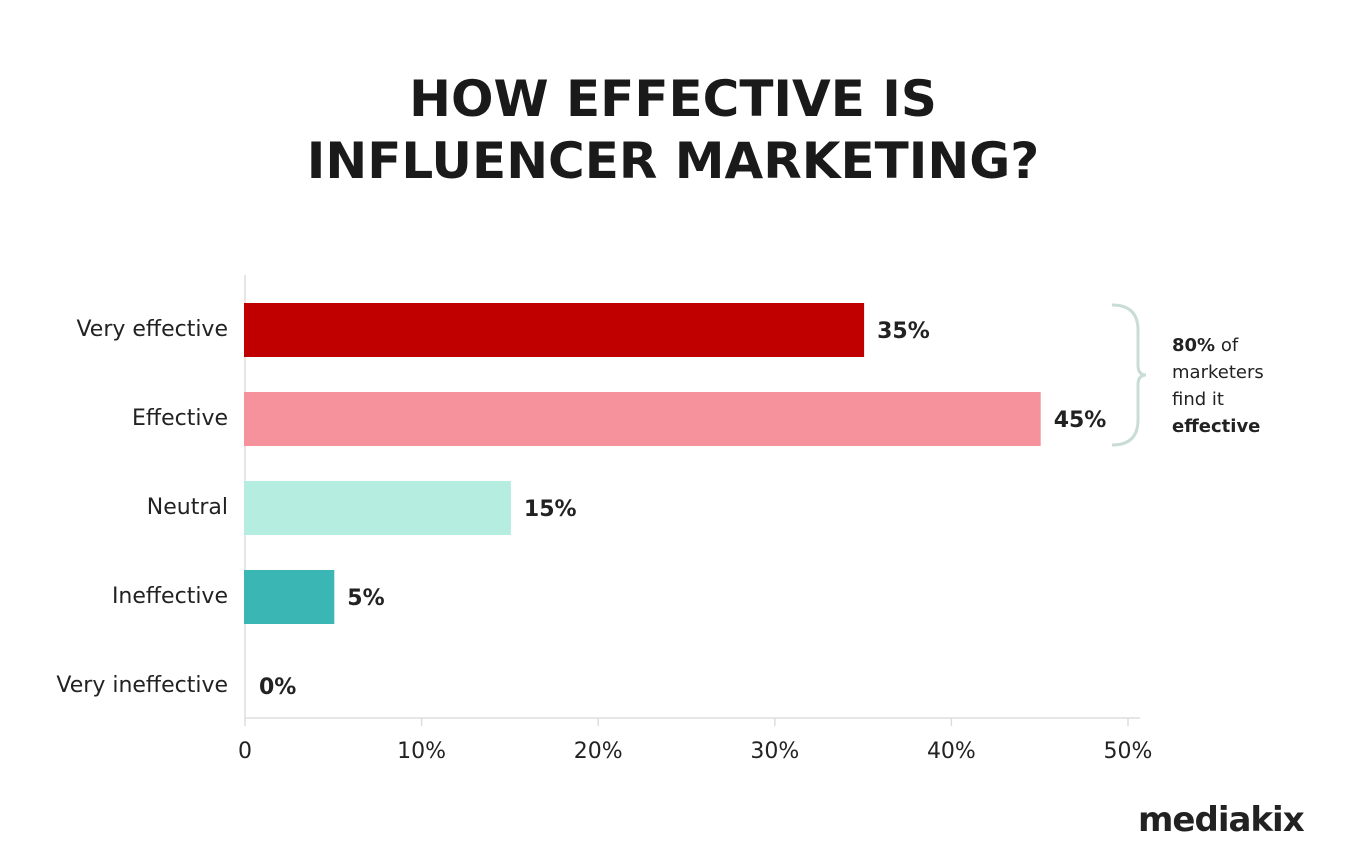  Describe the element at coordinates (1129, 375) in the screenshot. I see `bracket` at that location.